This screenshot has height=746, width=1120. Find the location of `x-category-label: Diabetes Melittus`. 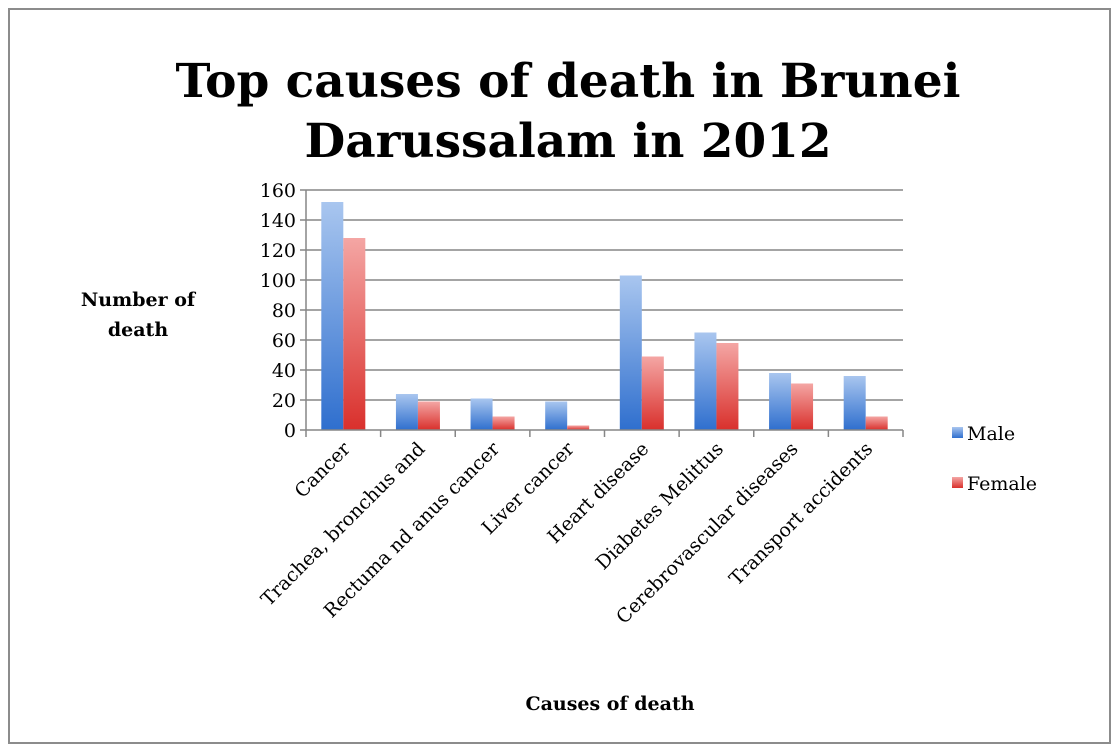

x-category-label: Diabetes Melittus is located at coordinates (660, 506).